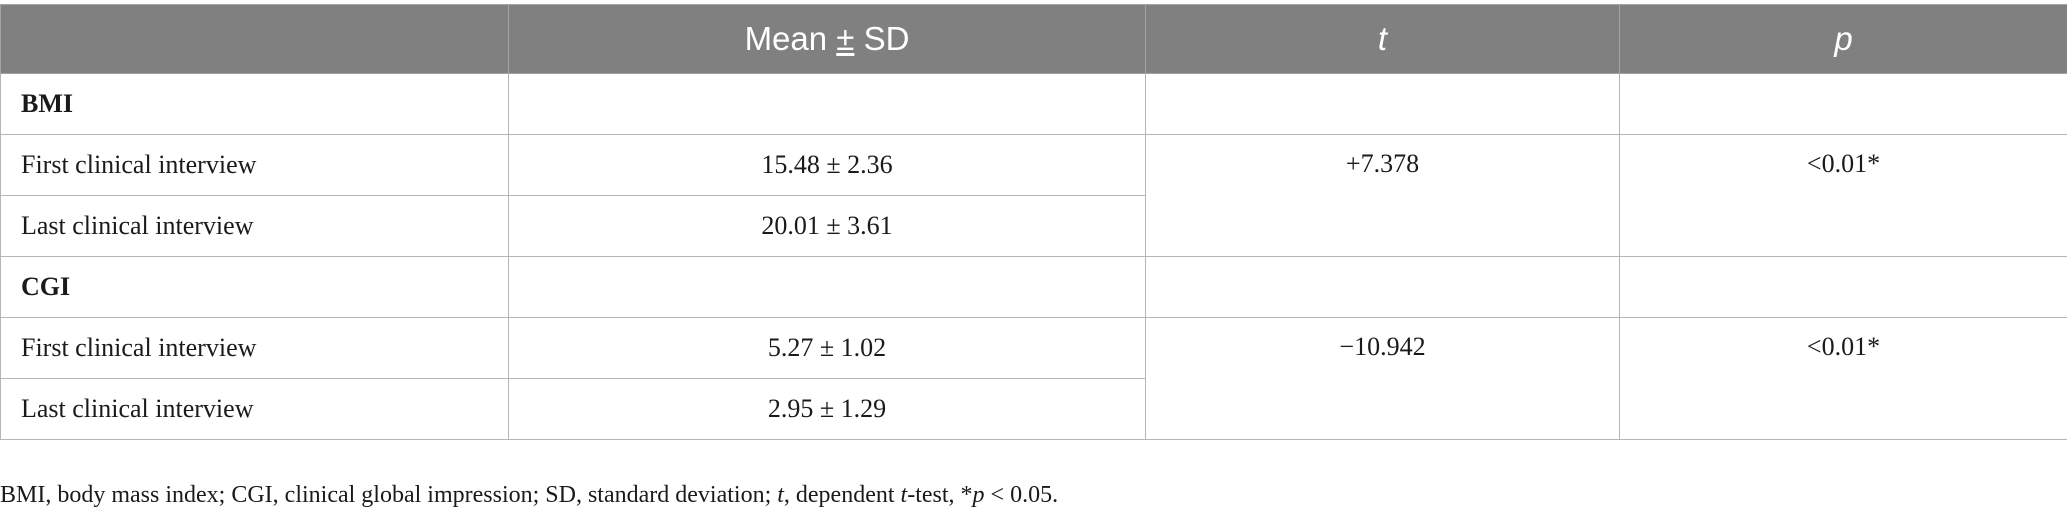 The width and height of the screenshot is (2067, 521). What do you see at coordinates (1843, 39) in the screenshot?
I see `header-p: p` at bounding box center [1843, 39].